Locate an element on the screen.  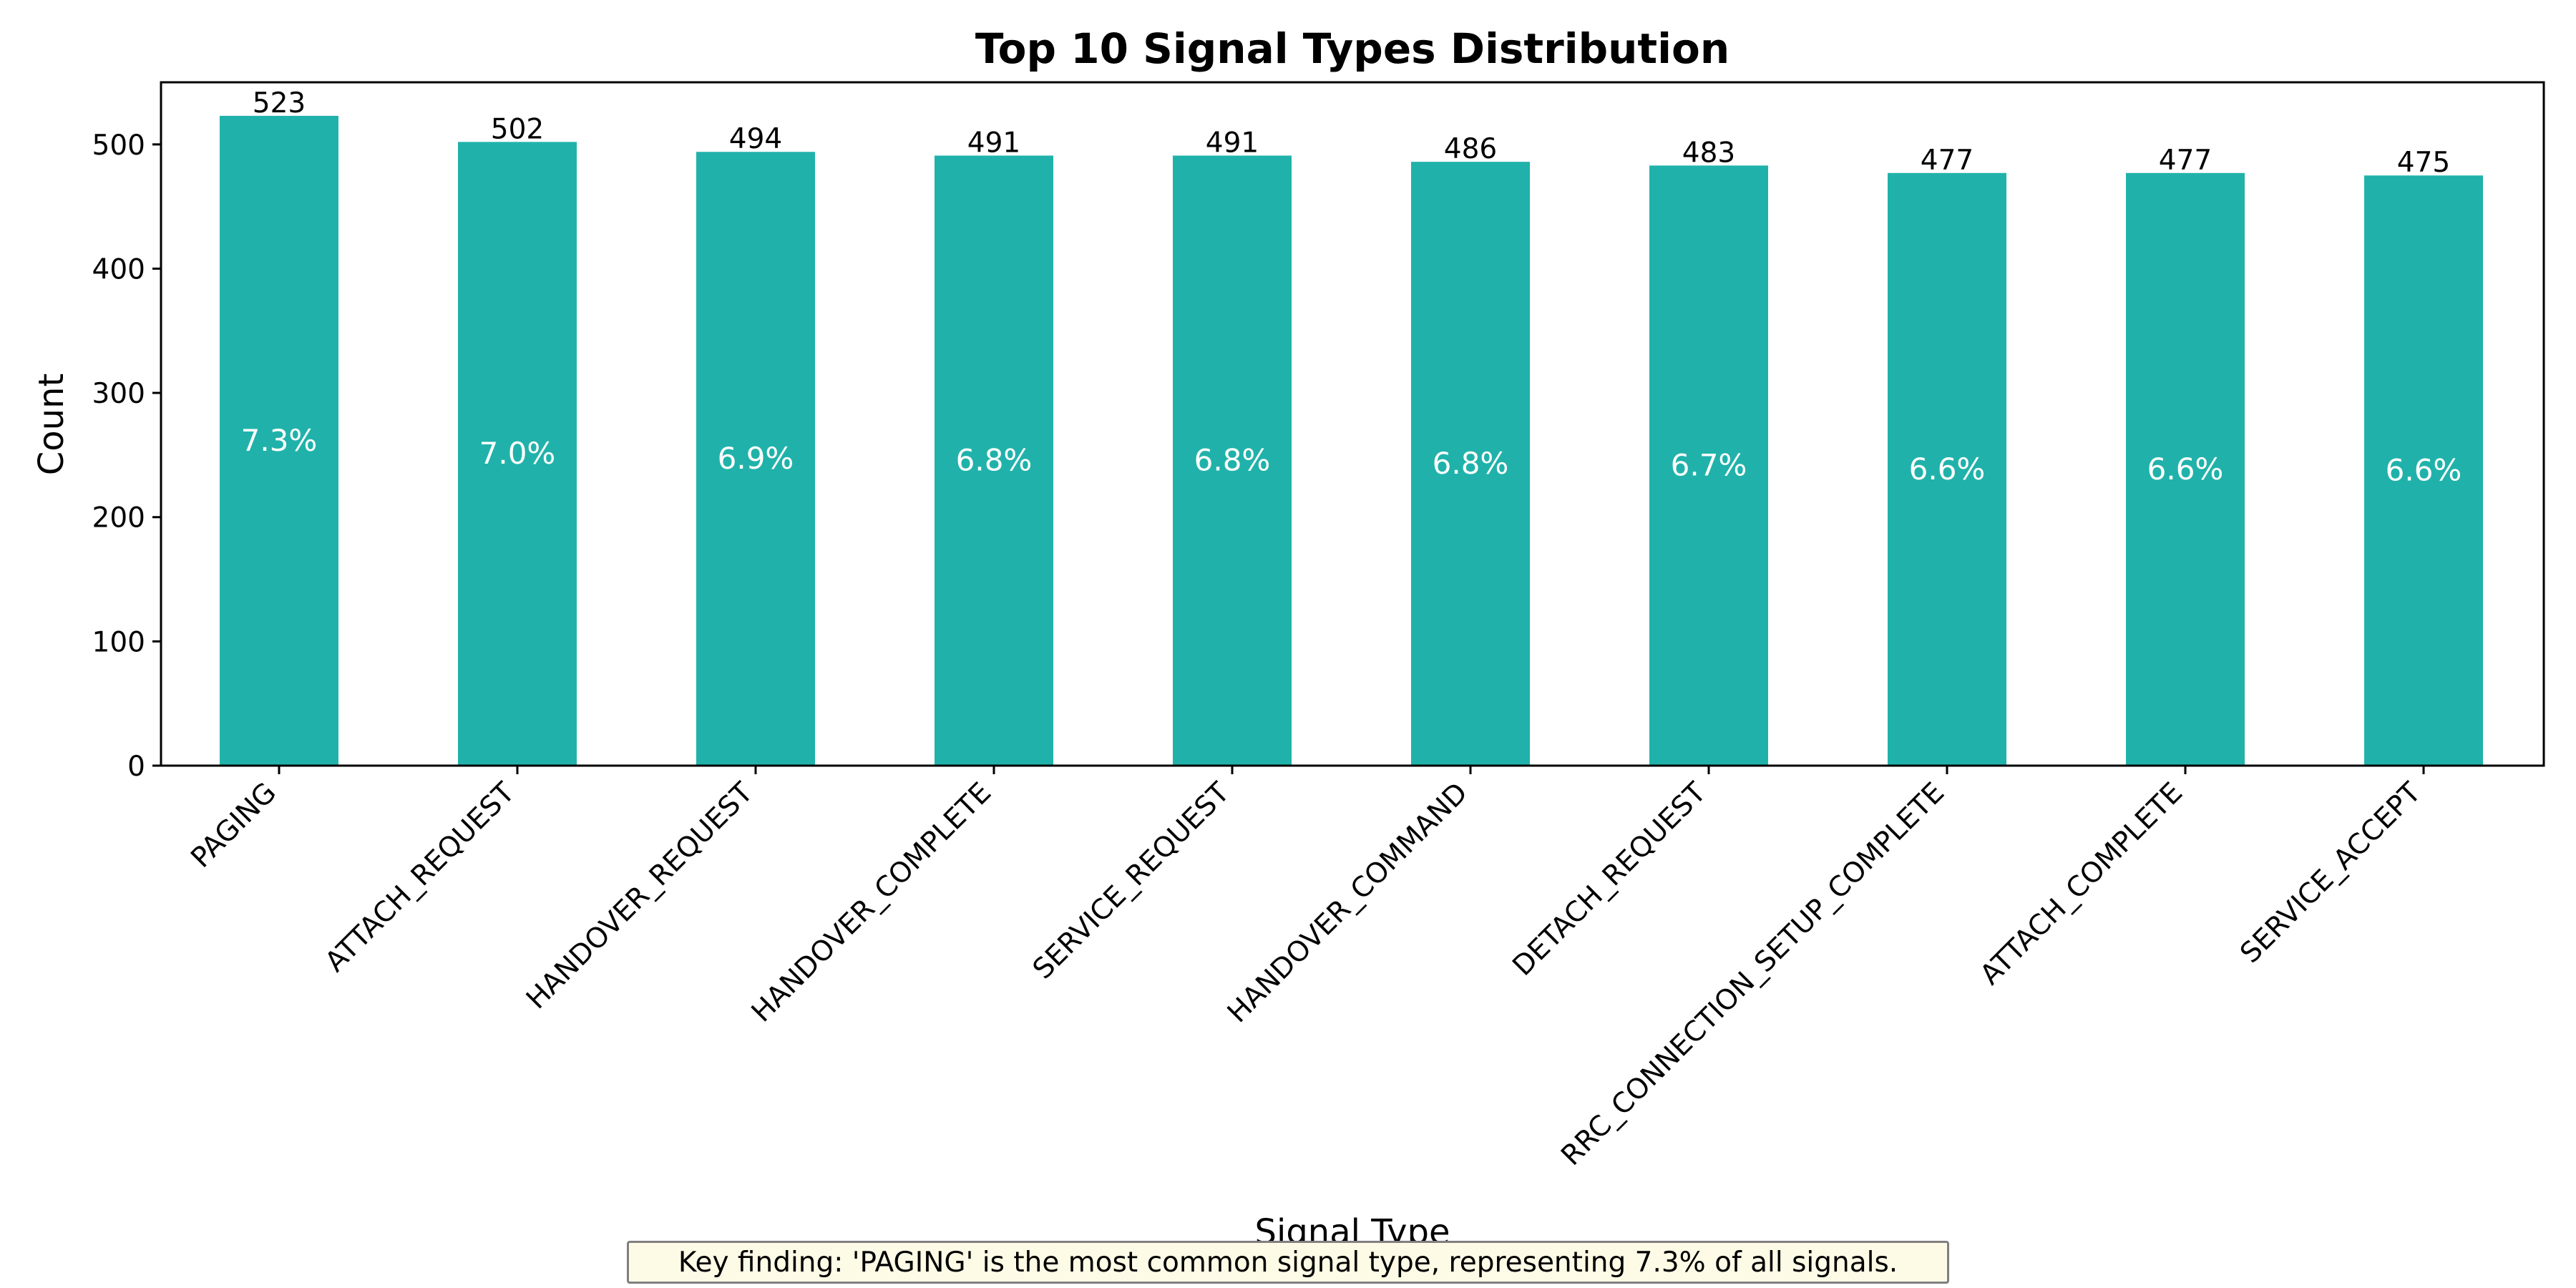
bar-value-label: 494 is located at coordinates (755, 139).